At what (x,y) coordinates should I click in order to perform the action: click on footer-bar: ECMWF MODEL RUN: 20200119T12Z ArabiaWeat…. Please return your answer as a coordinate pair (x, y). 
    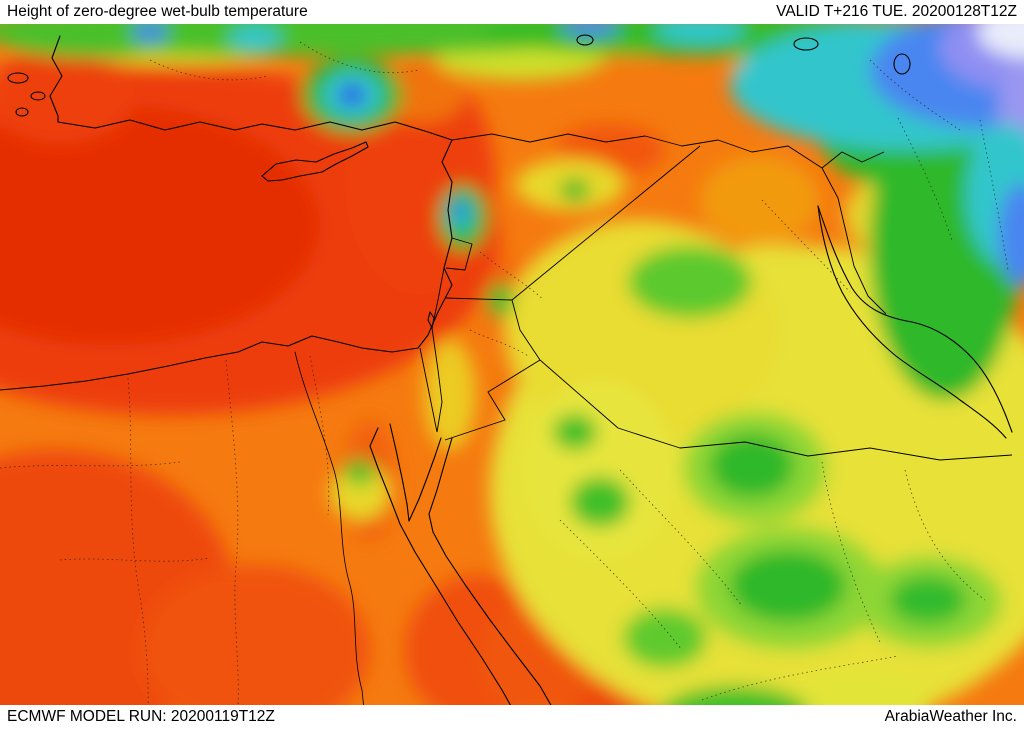
    Looking at the image, I should click on (512, 717).